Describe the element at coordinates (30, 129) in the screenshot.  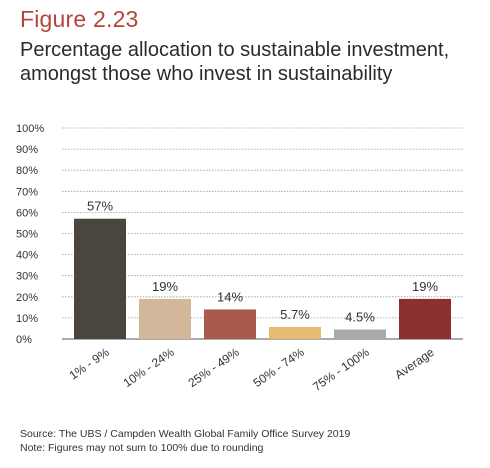
I see `y-tick-label: 100%` at that location.